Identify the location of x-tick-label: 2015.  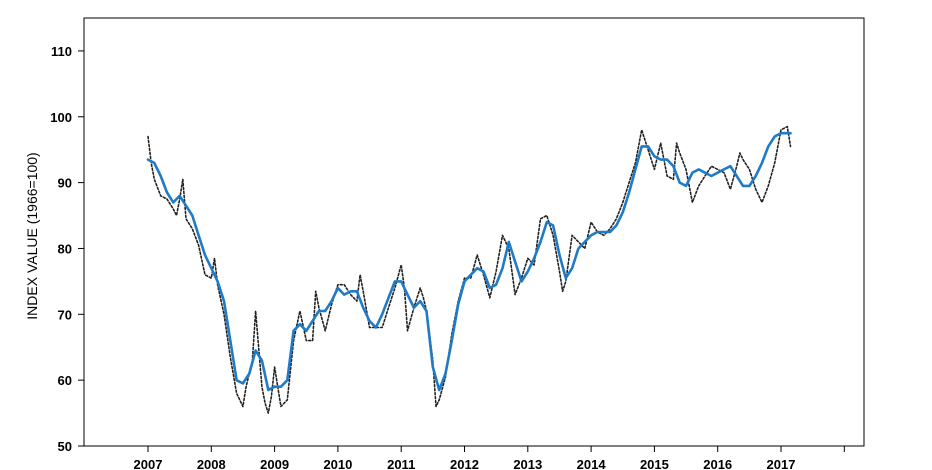
(654, 463).